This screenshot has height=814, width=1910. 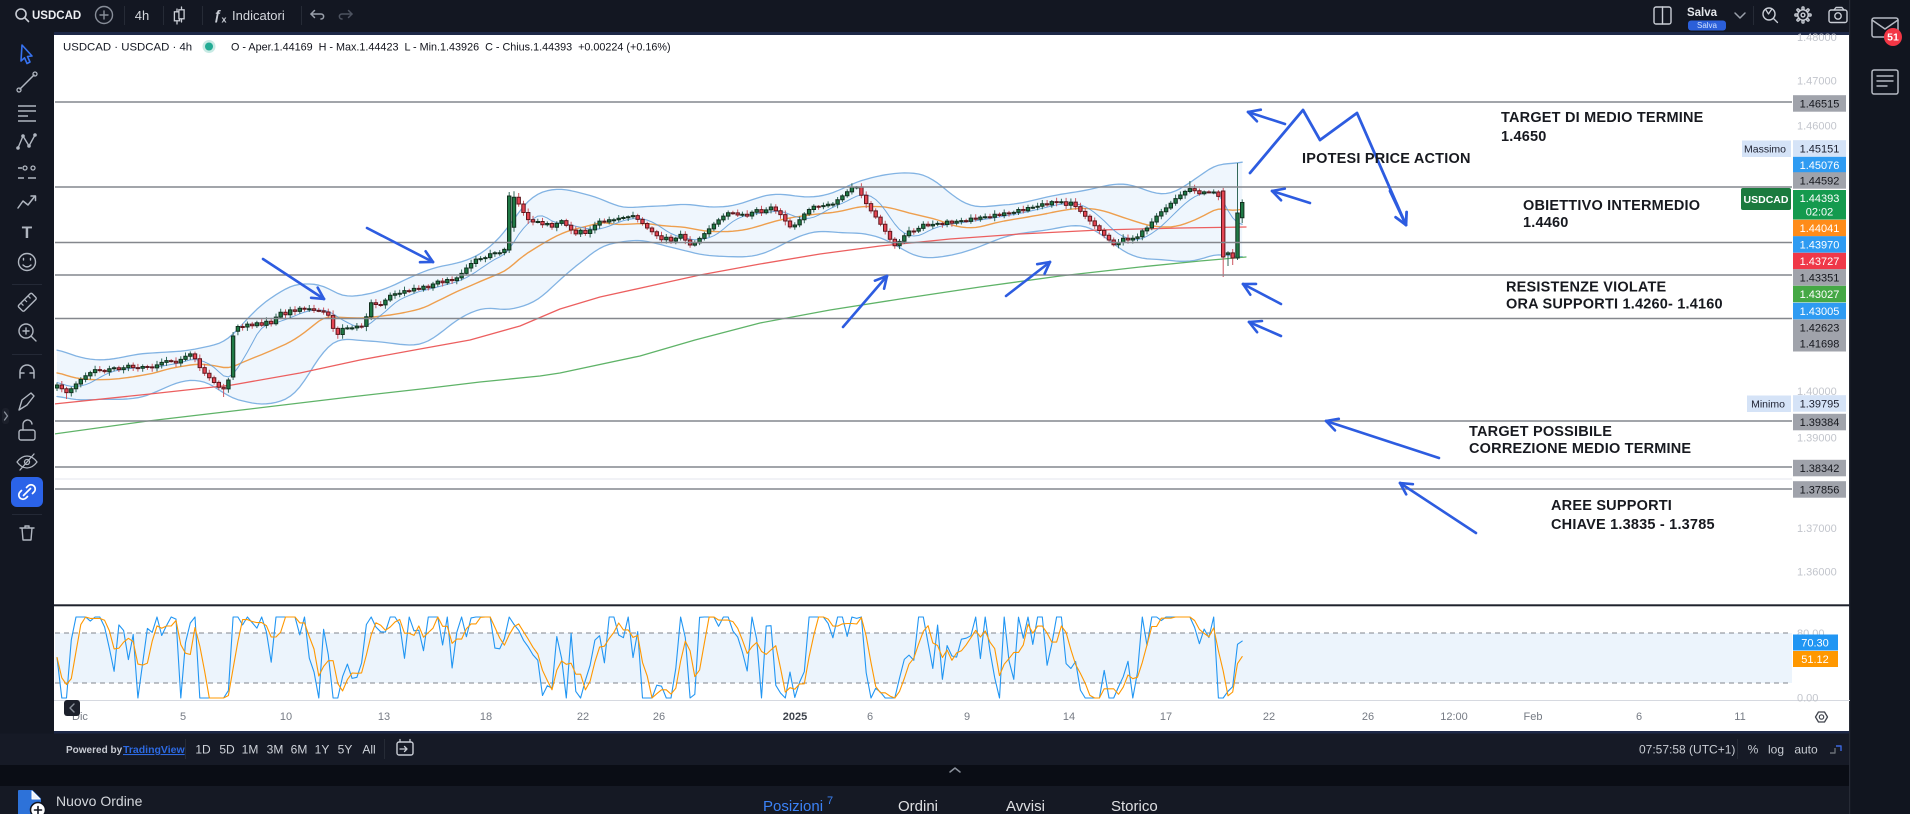 I want to click on svg-text: 1.43970, so click(x=1820, y=245).